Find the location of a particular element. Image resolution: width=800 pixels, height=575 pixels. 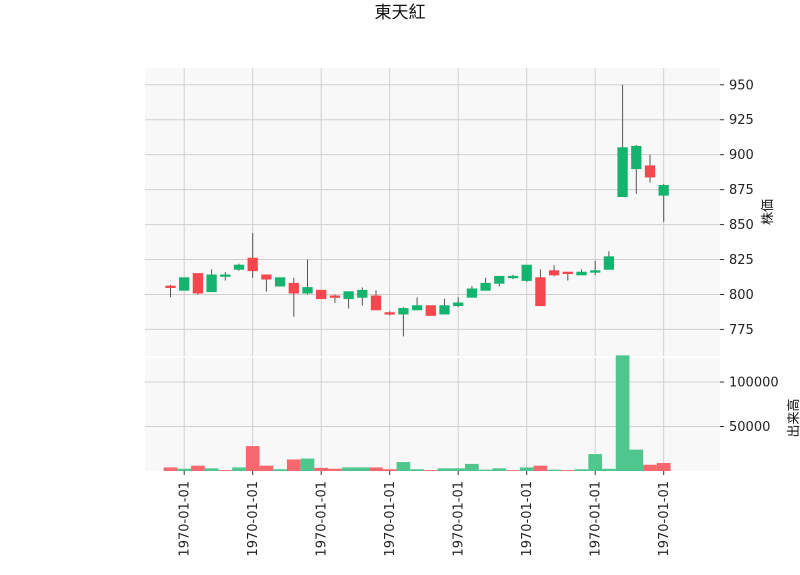

price-tick-label: 850 is located at coordinates (741, 225).